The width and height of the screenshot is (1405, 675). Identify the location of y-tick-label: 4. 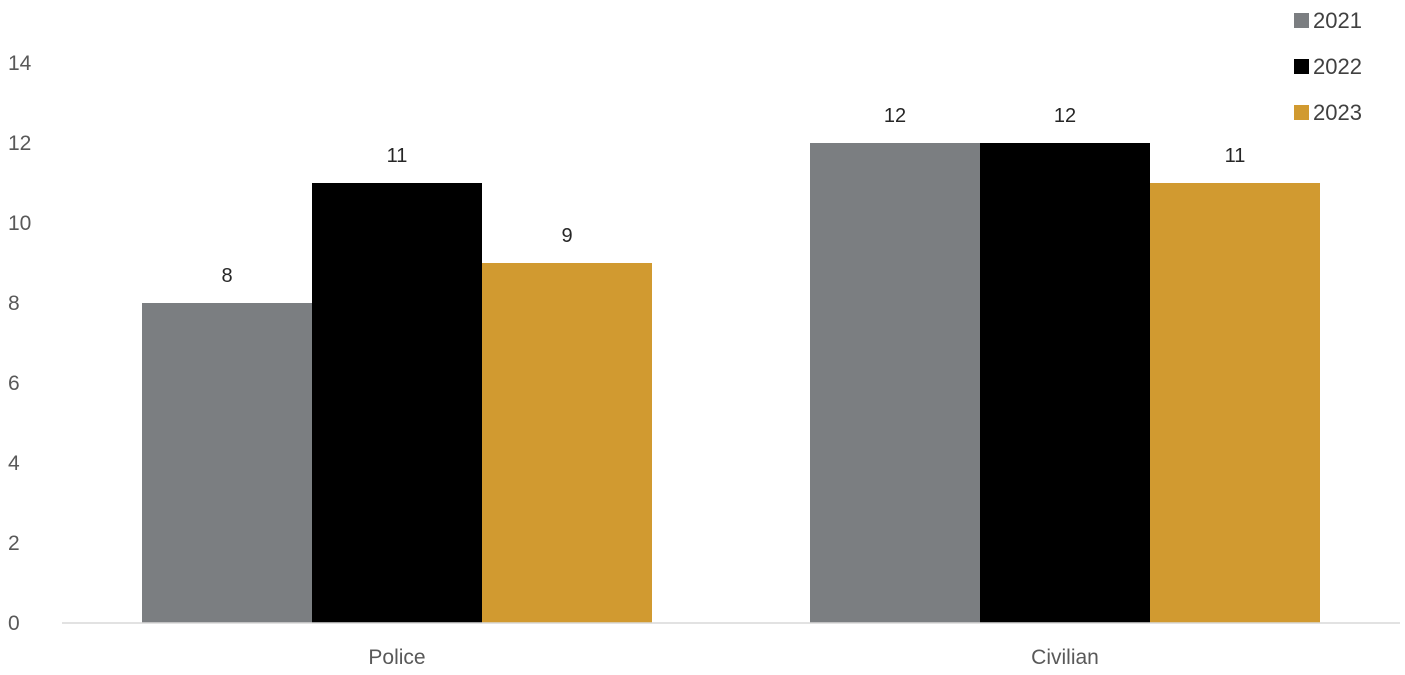
(14, 463).